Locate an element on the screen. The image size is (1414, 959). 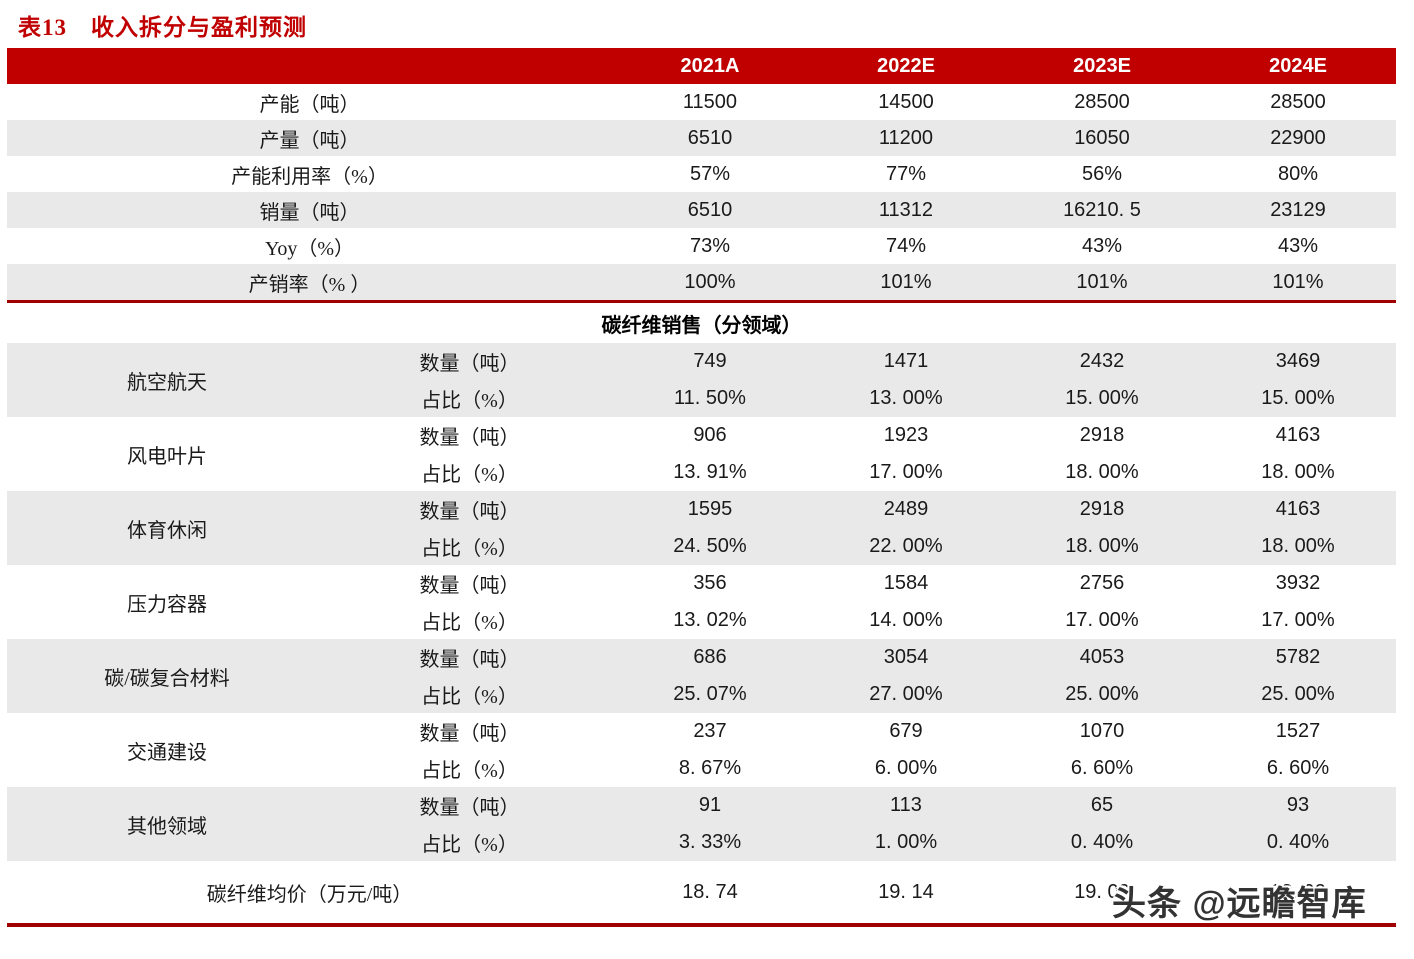
cell-value: 749 is located at coordinates (710, 361).